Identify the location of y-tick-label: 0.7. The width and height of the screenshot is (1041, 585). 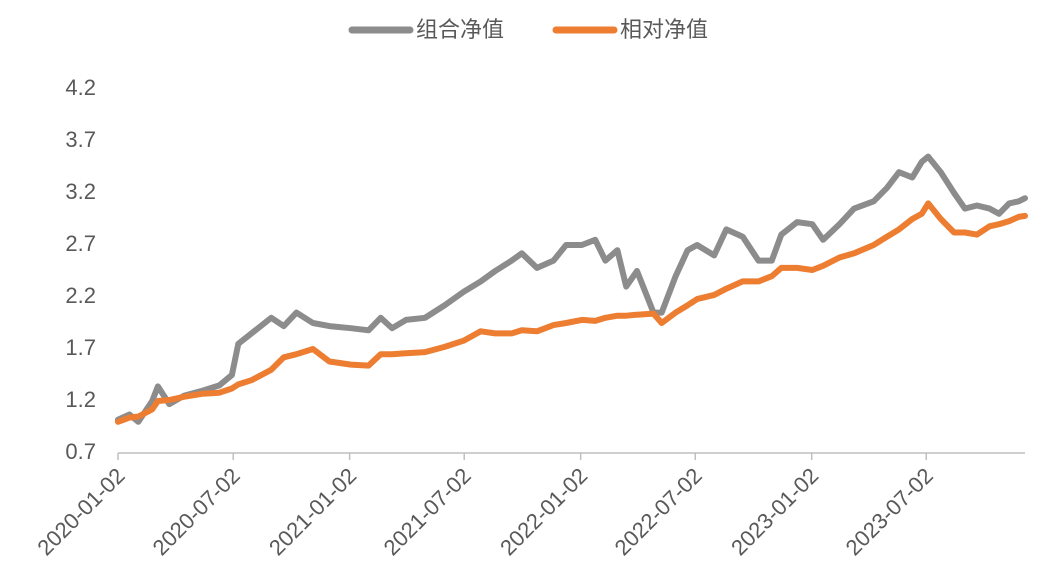
(80, 451).